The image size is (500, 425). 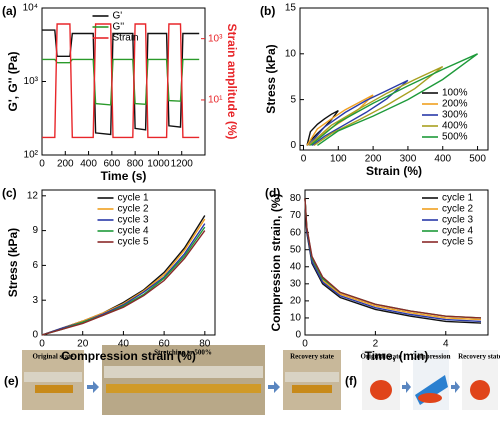 I want to click on x-tick-label: 300, so click(x=408, y=159).